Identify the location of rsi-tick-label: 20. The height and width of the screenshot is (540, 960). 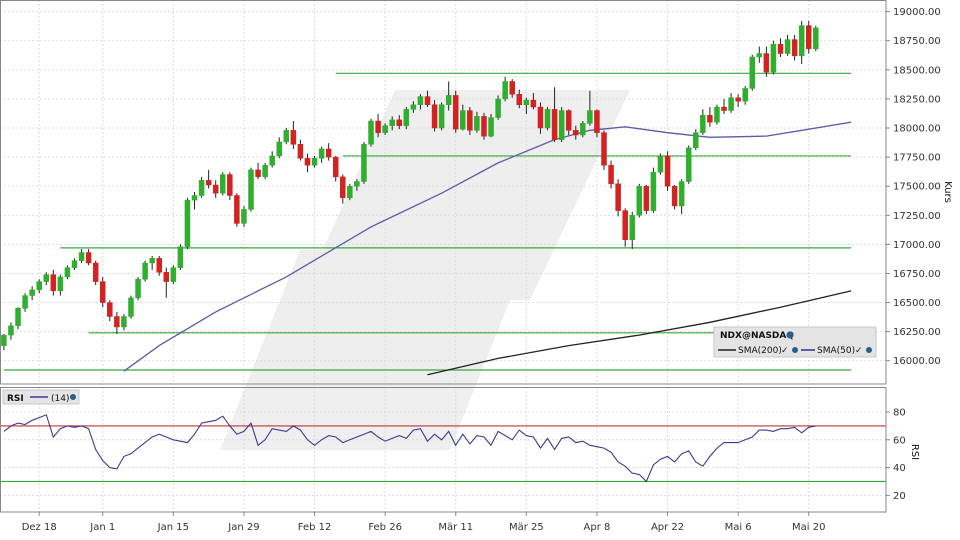
(899, 496).